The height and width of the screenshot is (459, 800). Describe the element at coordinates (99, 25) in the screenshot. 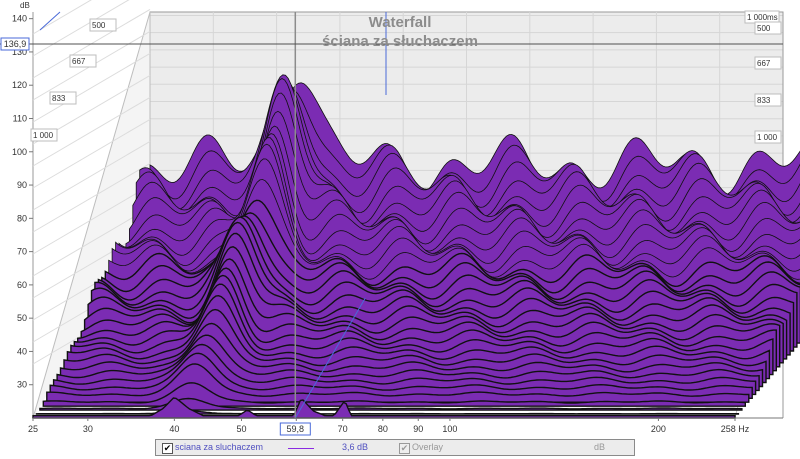

I see `time-tick-label: 500` at that location.